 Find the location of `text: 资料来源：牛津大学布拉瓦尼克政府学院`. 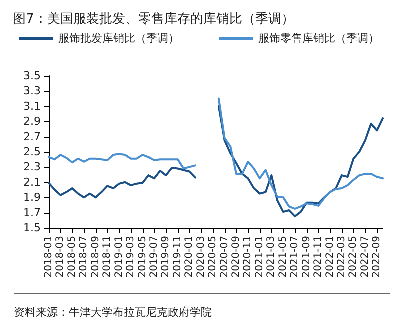

text: 资料来源：牛津大学布拉瓦尼克政府学院 is located at coordinates (113, 312).